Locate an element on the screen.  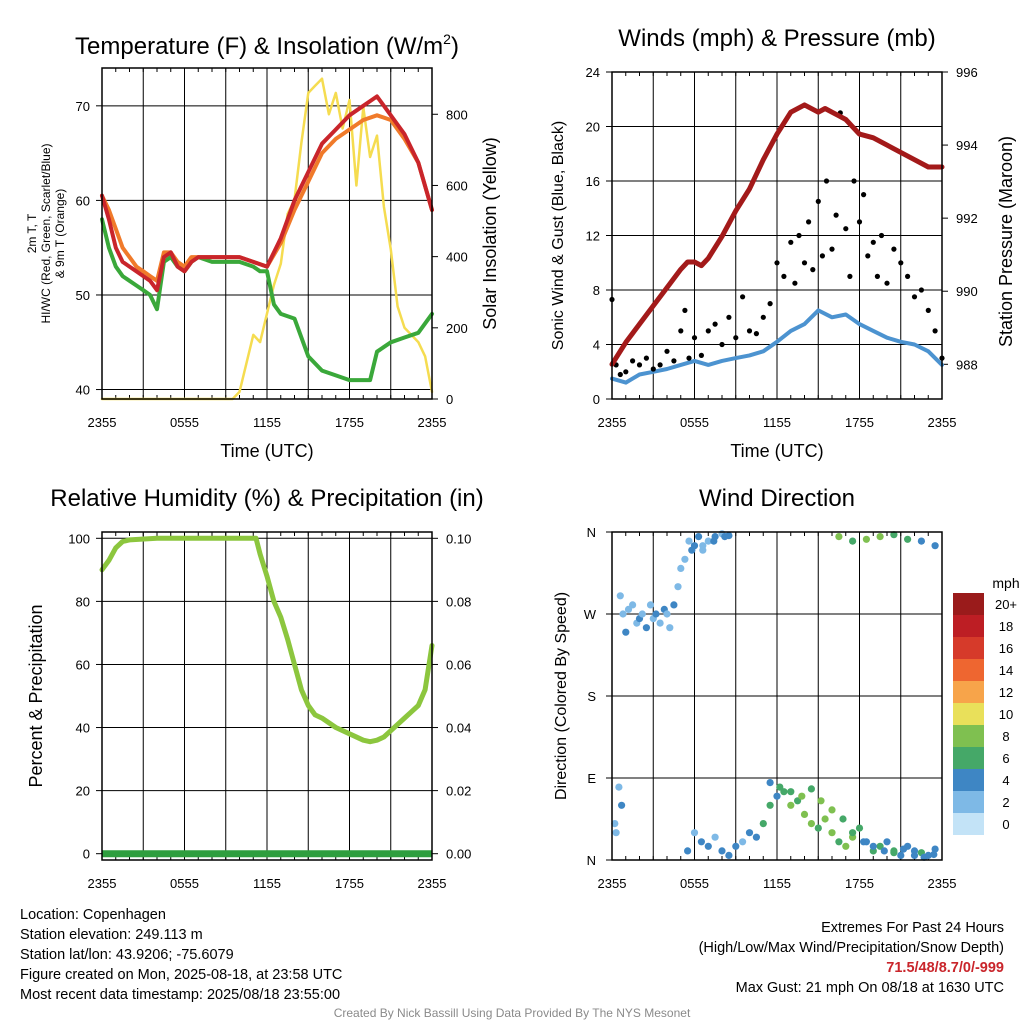
rh-ytick-right-label: 0.04 is located at coordinates (458, 728).